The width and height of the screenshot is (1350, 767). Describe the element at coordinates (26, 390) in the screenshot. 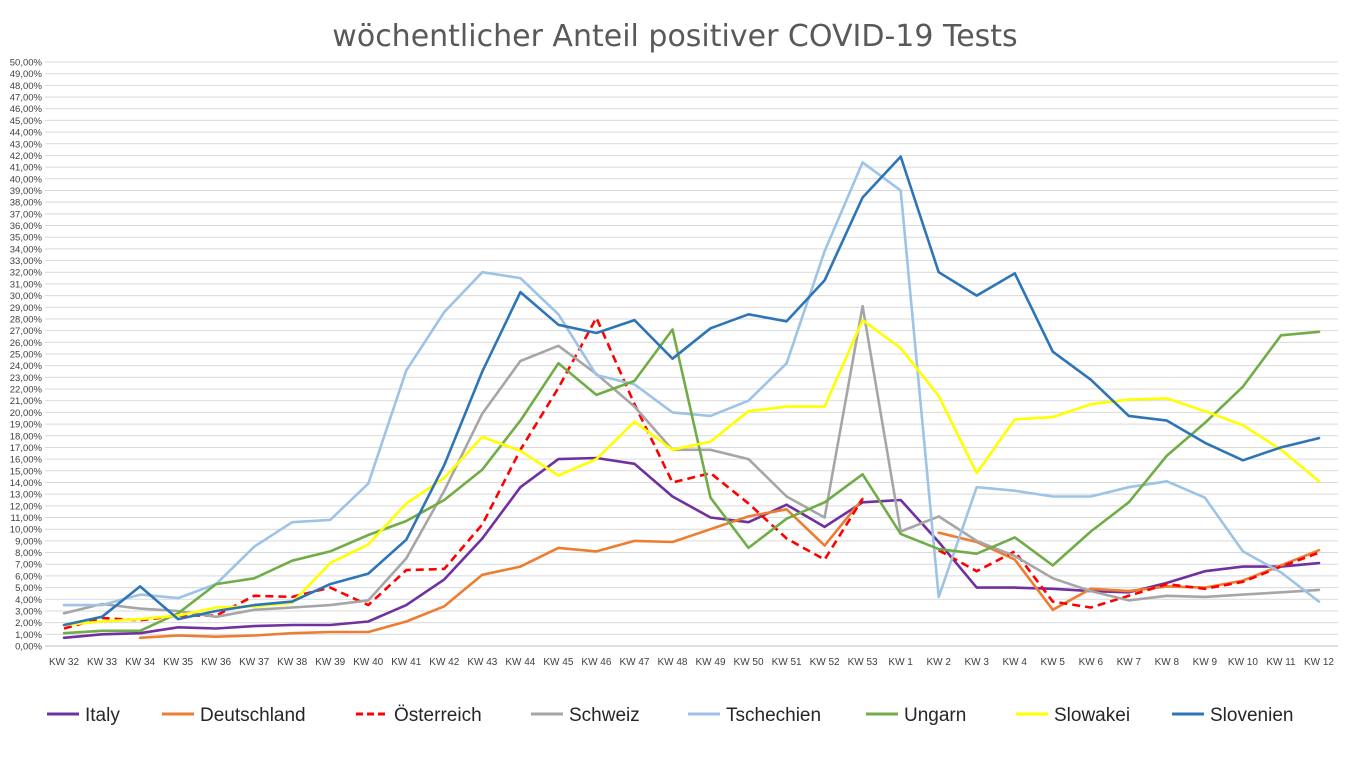

I see `y-tick-label: 22,00%` at that location.